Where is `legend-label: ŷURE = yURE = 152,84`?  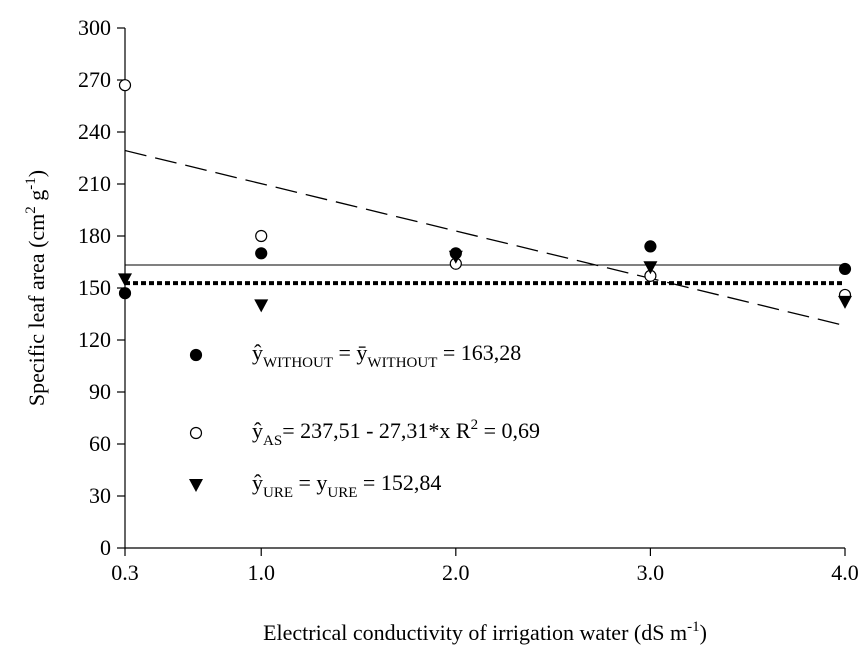 legend-label: ŷURE = yURE = 152,84 is located at coordinates (346, 485).